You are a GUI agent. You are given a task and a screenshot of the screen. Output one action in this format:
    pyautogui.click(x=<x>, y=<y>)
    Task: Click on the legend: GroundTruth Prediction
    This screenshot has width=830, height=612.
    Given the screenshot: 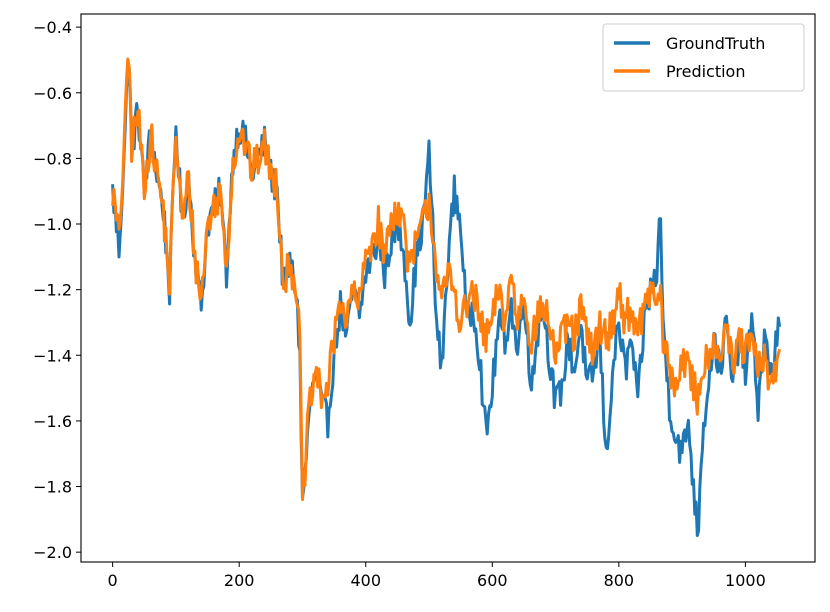 What is the action you would take?
    pyautogui.click(x=703, y=57)
    